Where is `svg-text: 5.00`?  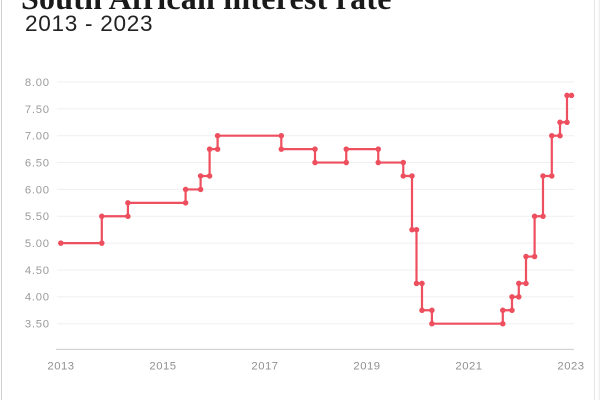
svg-text: 5.00 is located at coordinates (37, 244).